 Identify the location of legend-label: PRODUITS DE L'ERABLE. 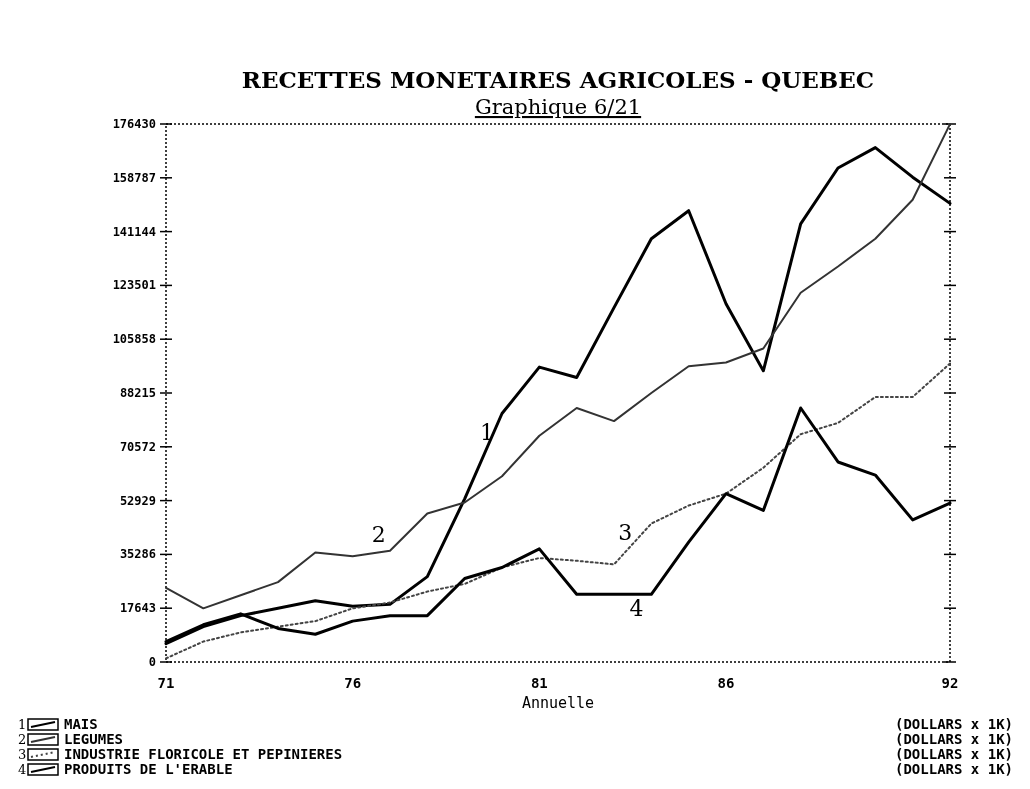
(148, 769).